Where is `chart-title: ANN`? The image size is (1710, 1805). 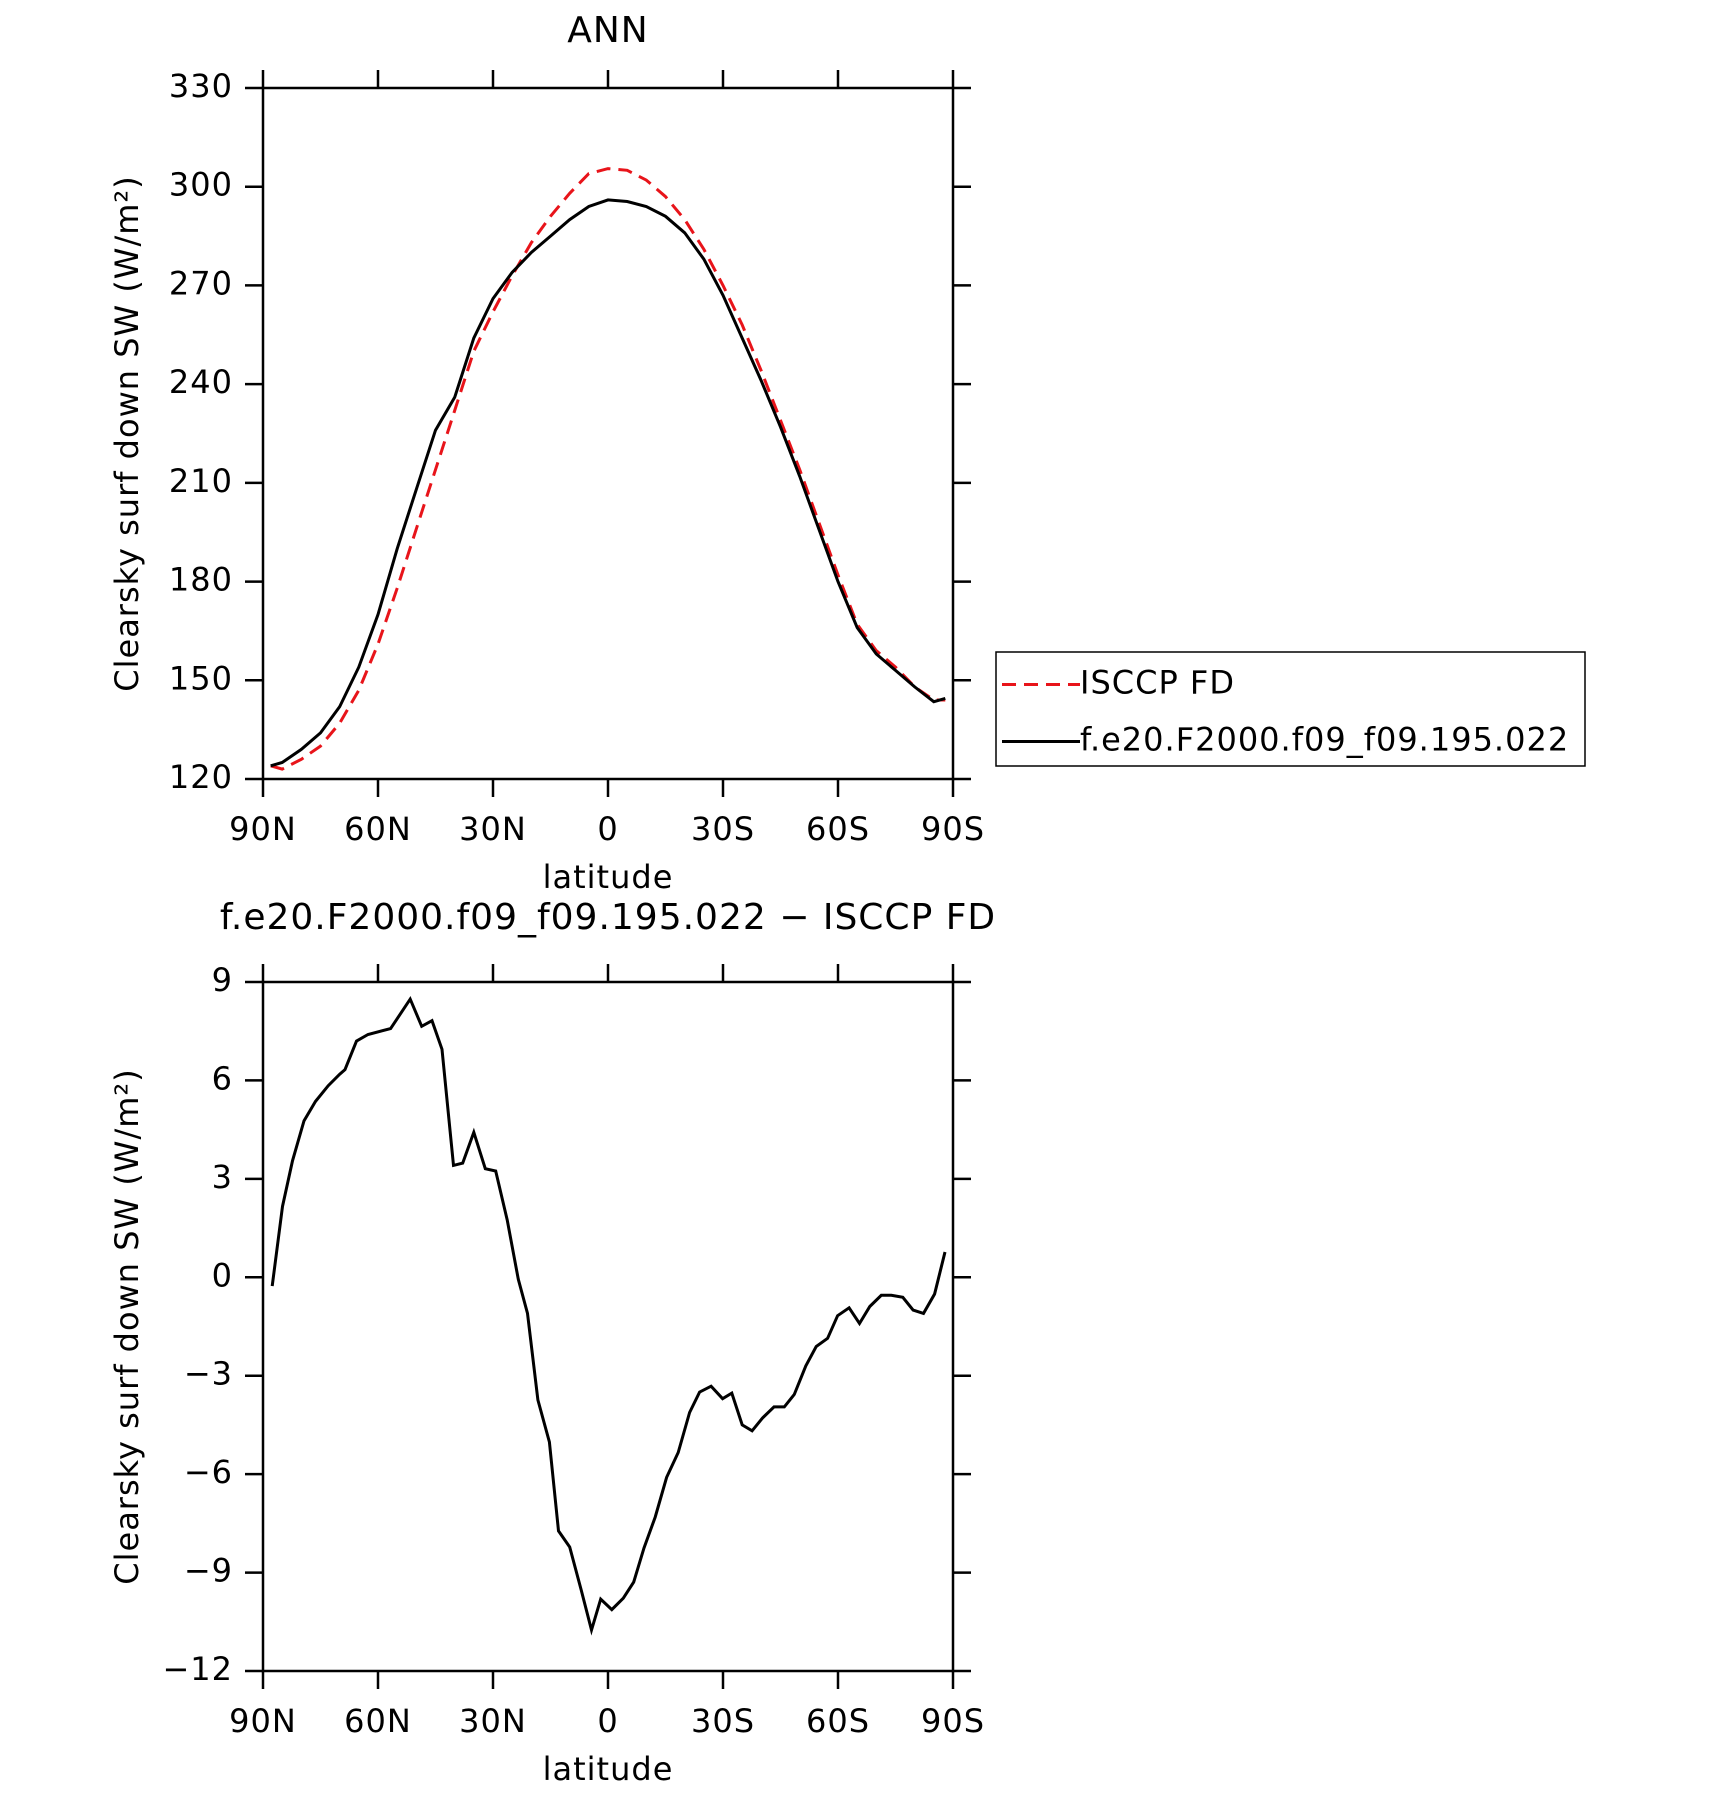
chart-title: ANN is located at coordinates (608, 30).